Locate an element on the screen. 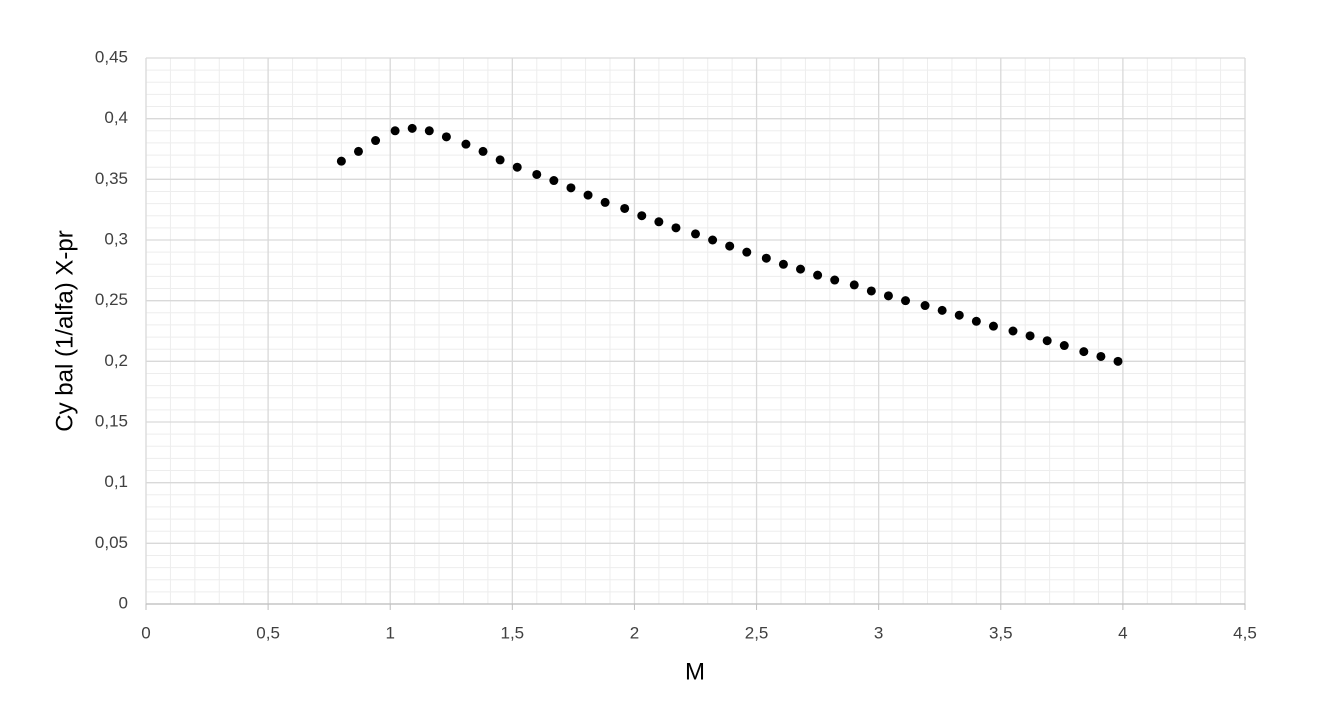 The image size is (1327, 708). y-tick-label: 0,2 is located at coordinates (116, 360).